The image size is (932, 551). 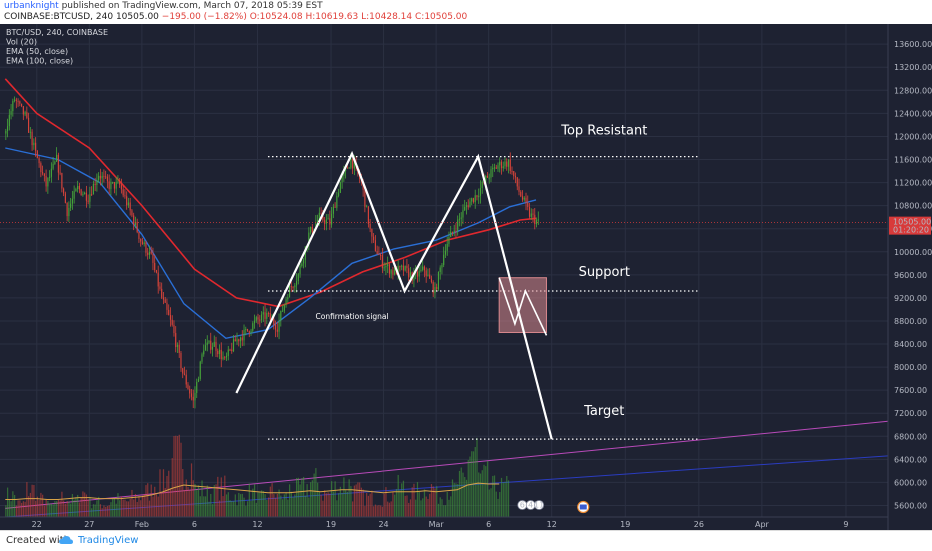 What do you see at coordinates (910, 413) in the screenshot?
I see `price-tick-label: 7200.00` at bounding box center [910, 413].